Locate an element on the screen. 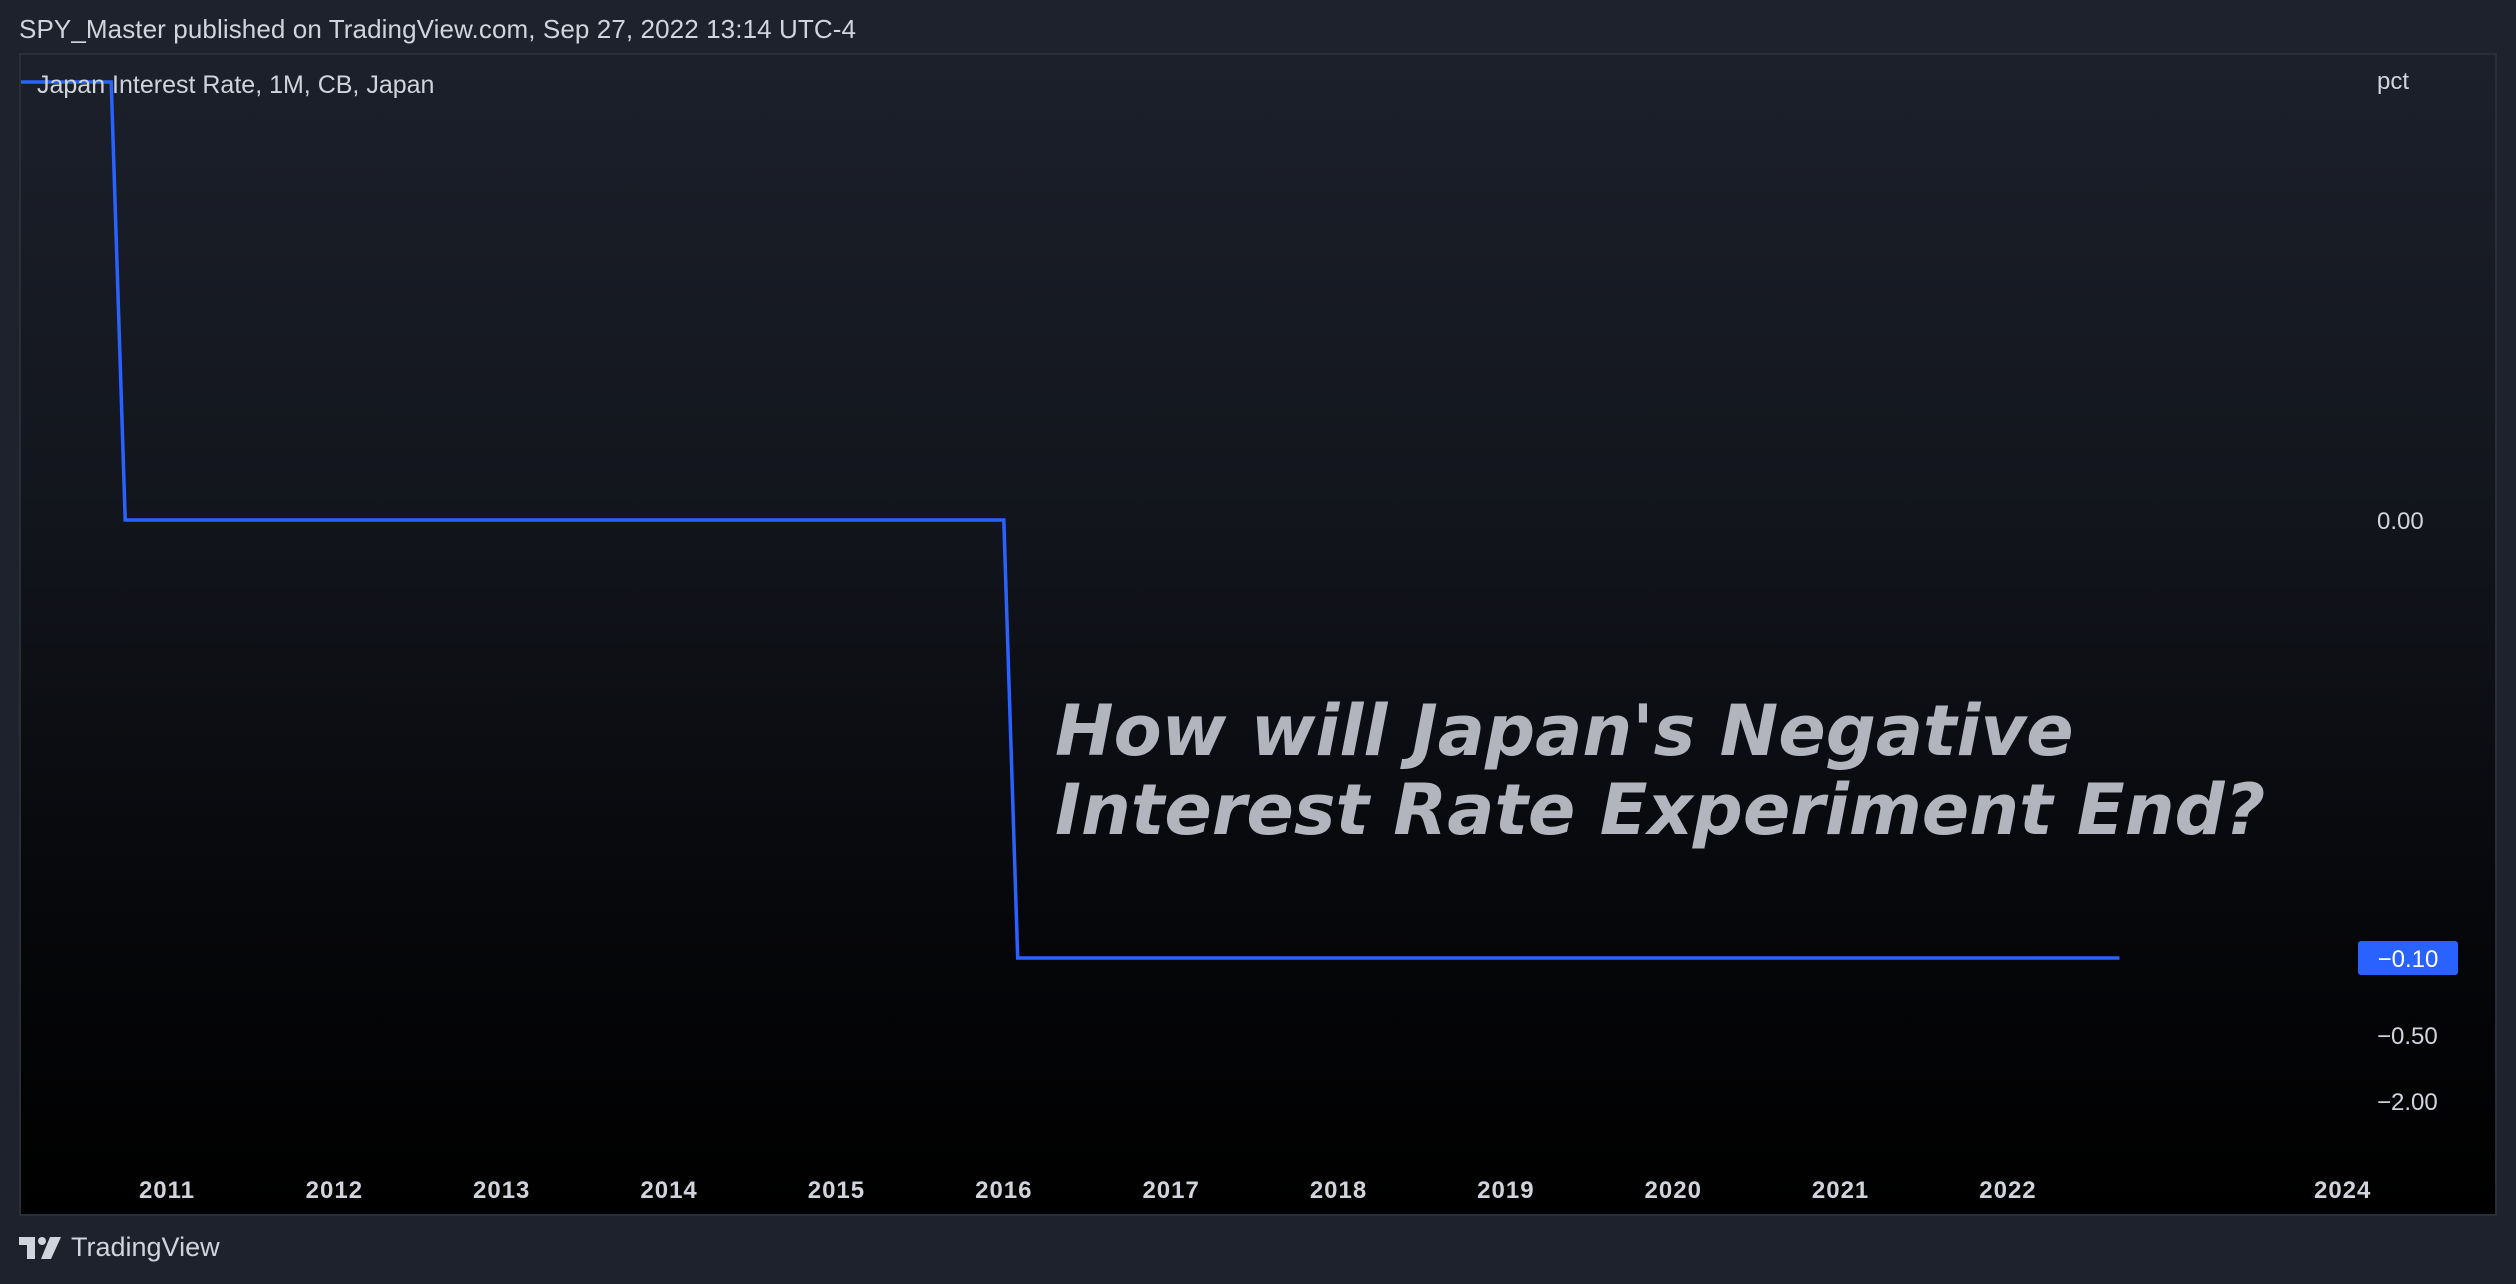 The height and width of the screenshot is (1284, 2516). annotation-text: Interest Rate Experiment End? is located at coordinates (1660, 810).